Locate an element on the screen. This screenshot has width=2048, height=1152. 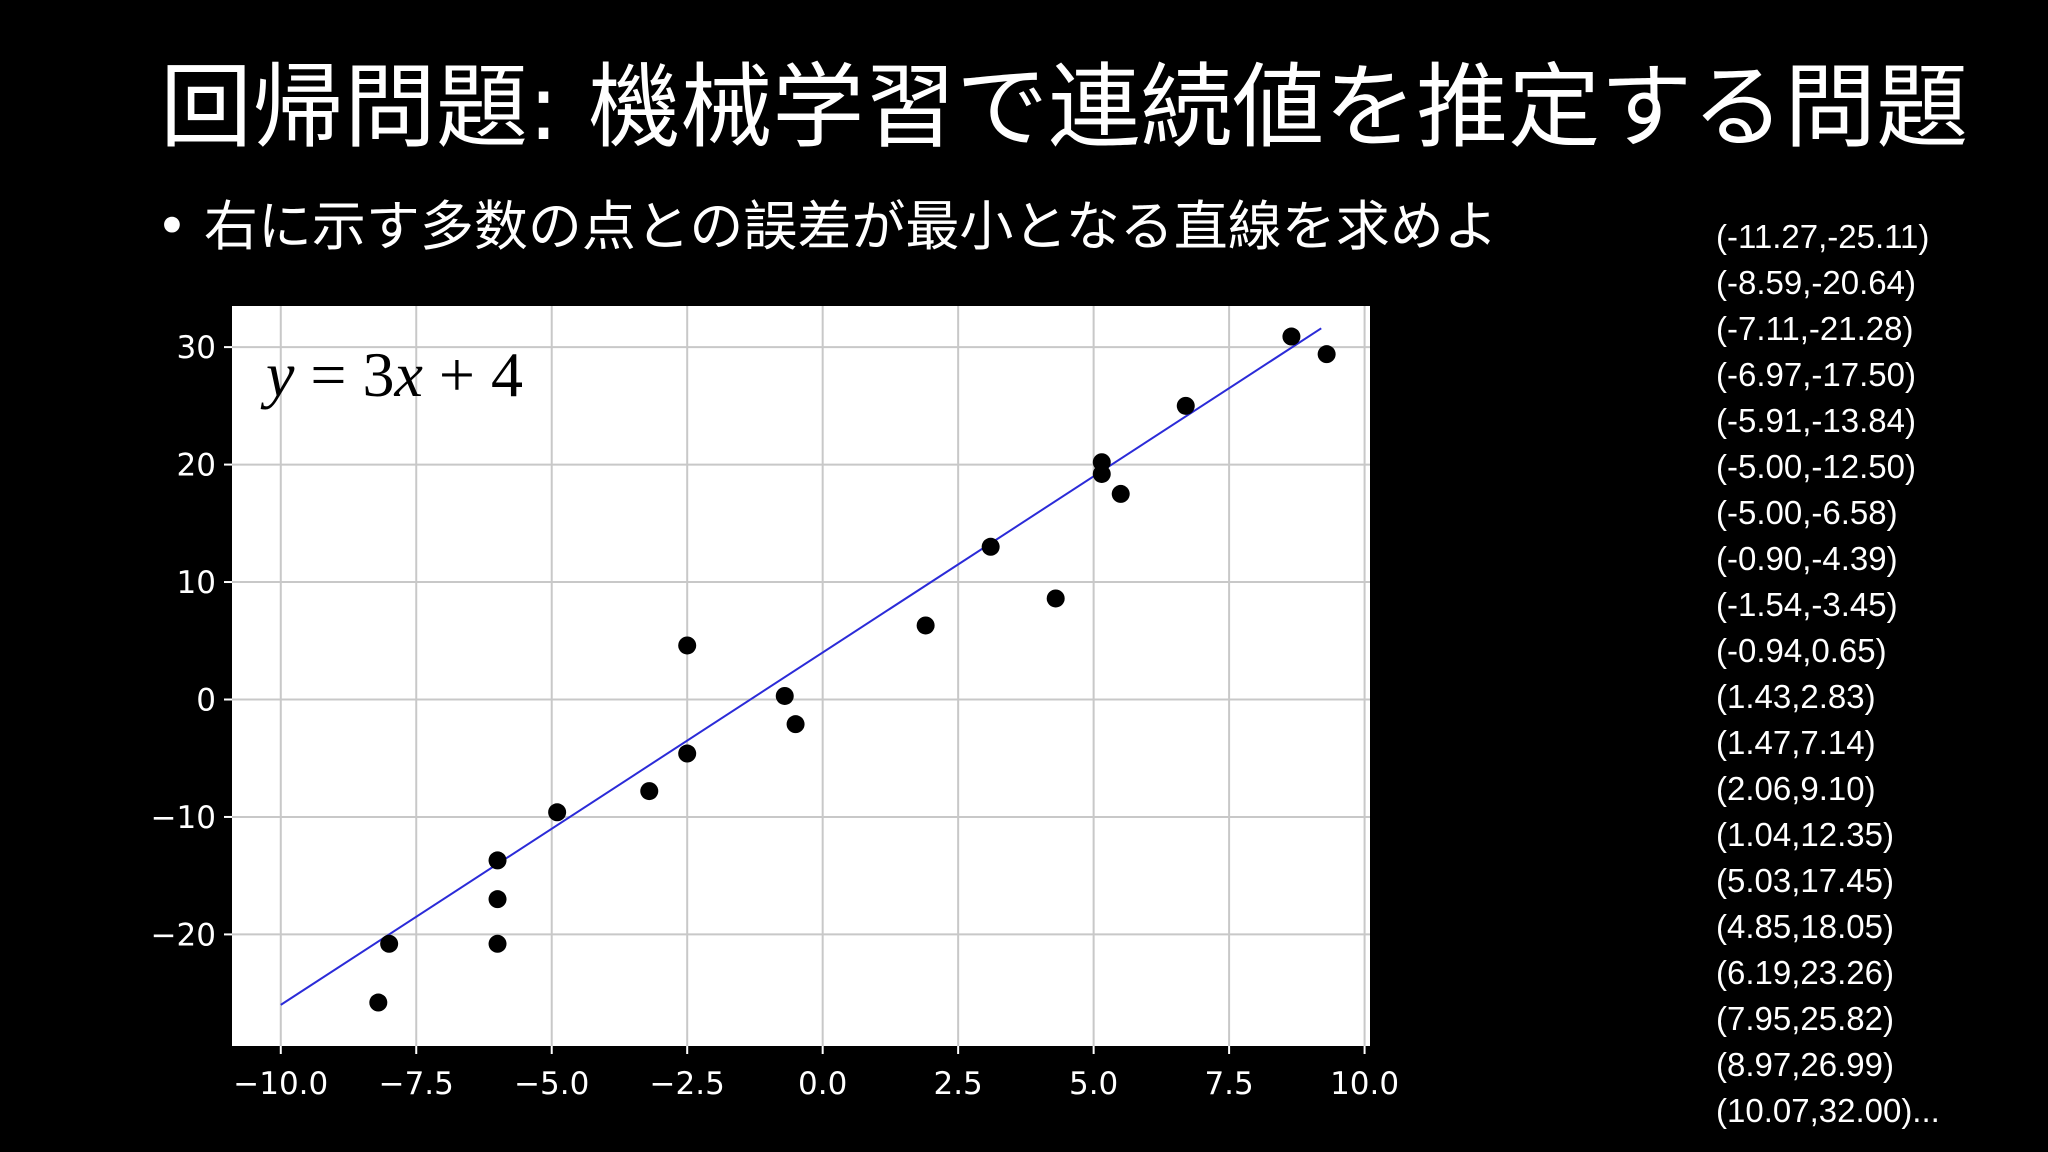
y-tick-label: −10 is located at coordinates (183, 818).